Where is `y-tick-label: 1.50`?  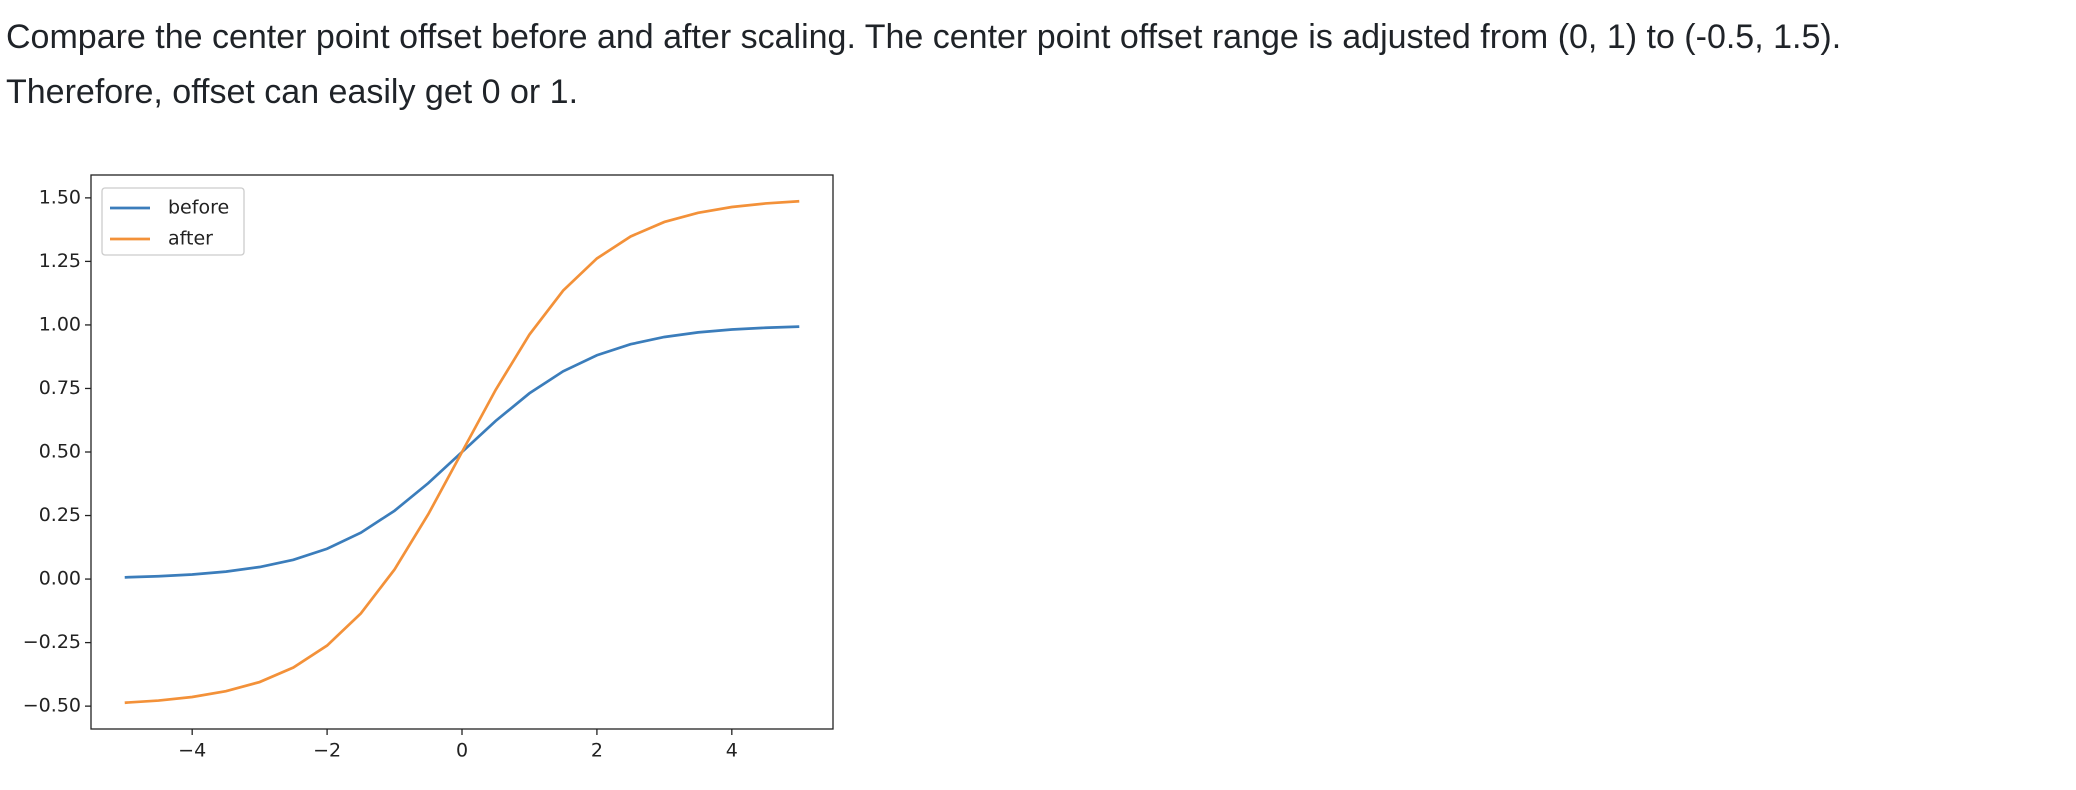
y-tick-label: 1.50 is located at coordinates (60, 197).